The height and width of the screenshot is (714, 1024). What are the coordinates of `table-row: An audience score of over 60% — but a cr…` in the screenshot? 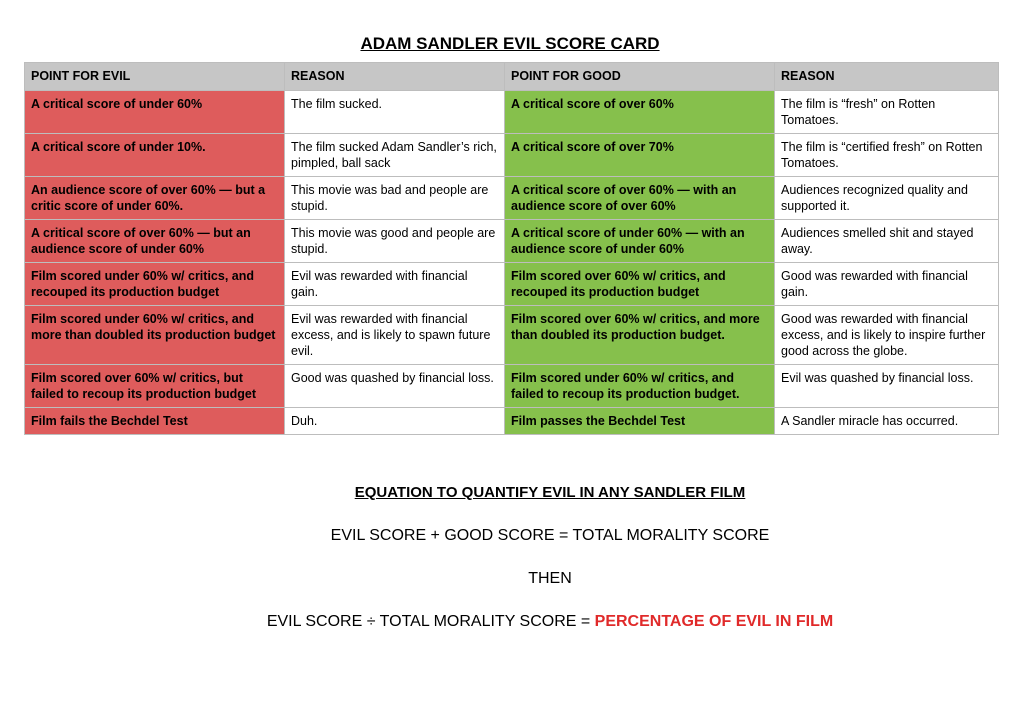 It's located at (511, 198).